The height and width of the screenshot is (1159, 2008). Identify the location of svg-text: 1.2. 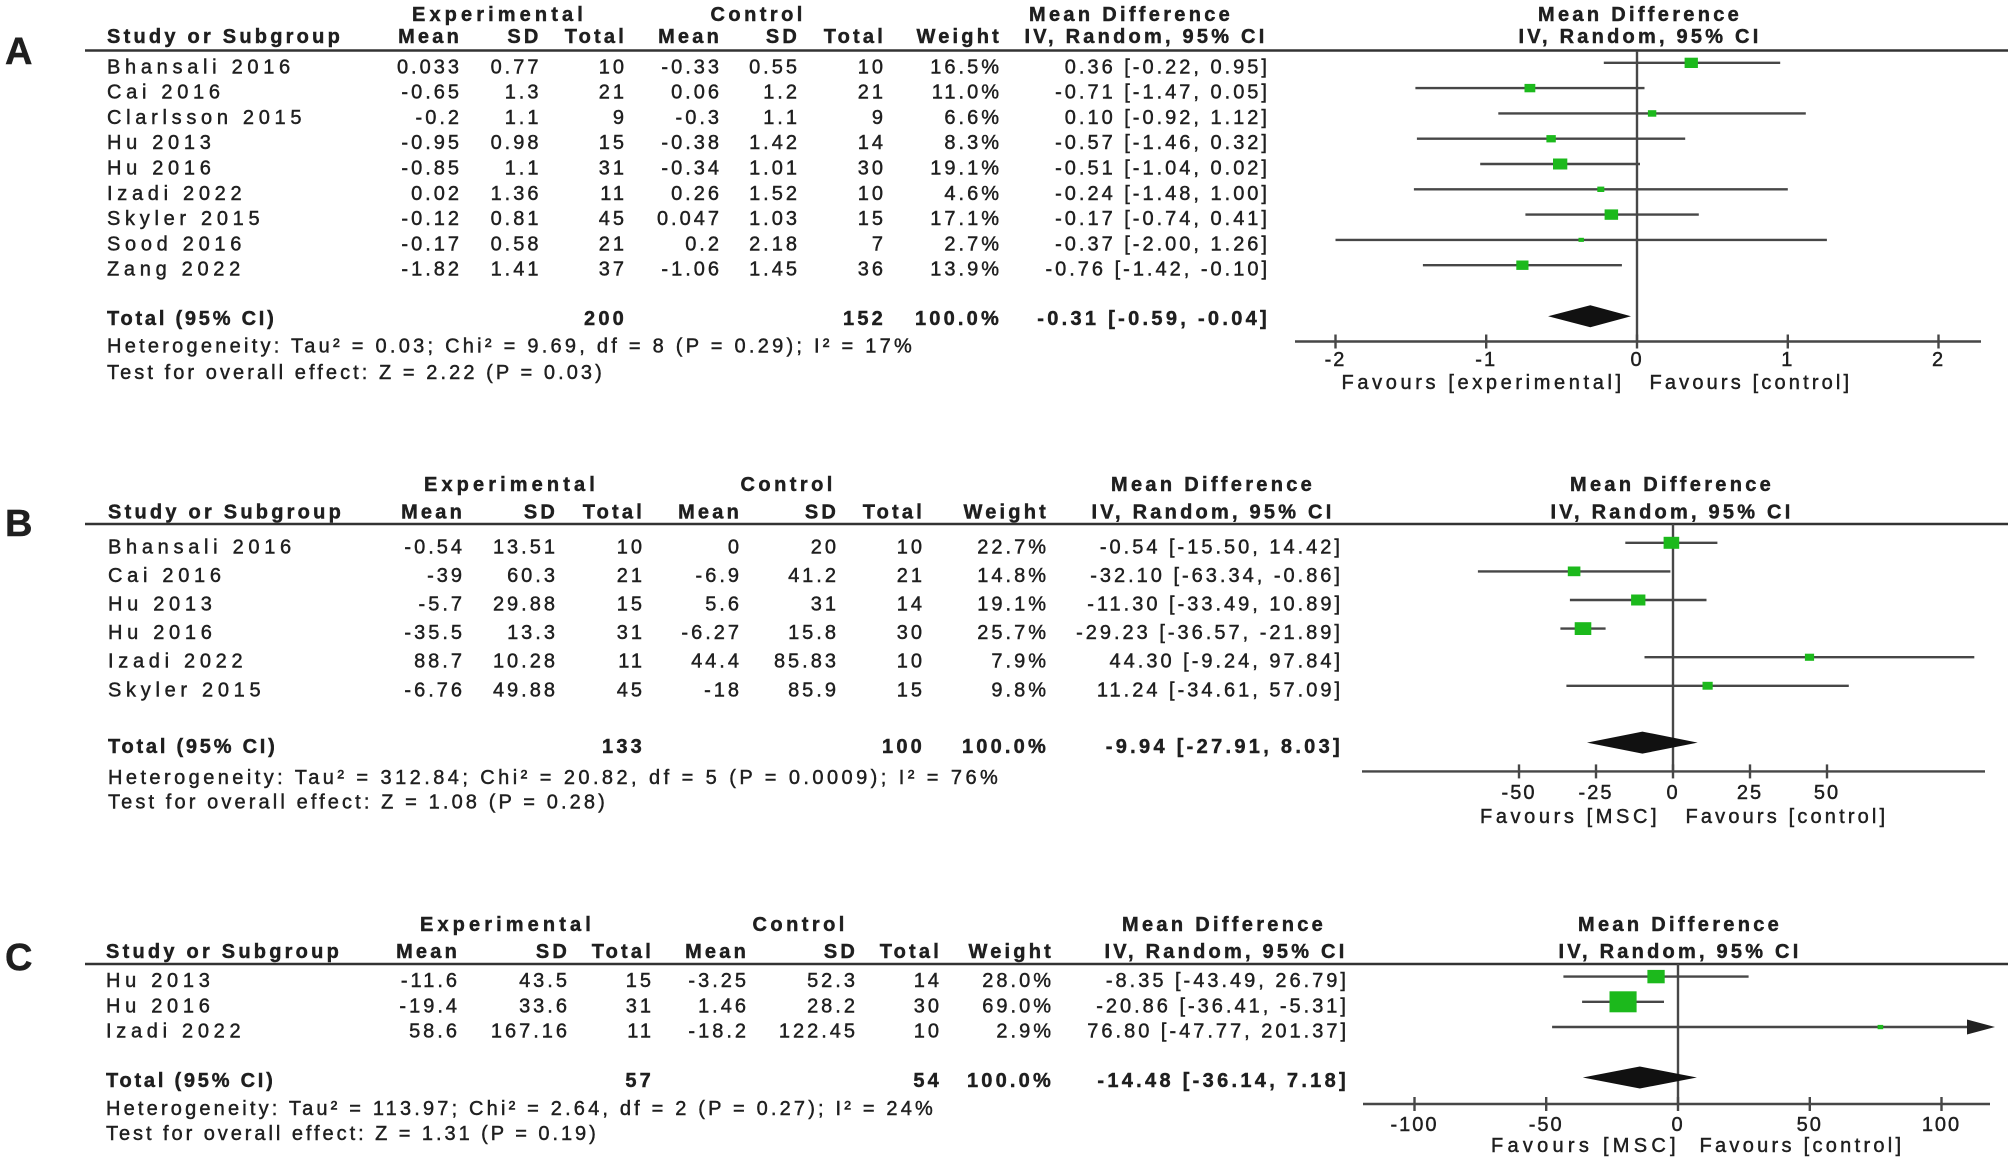
(781, 93).